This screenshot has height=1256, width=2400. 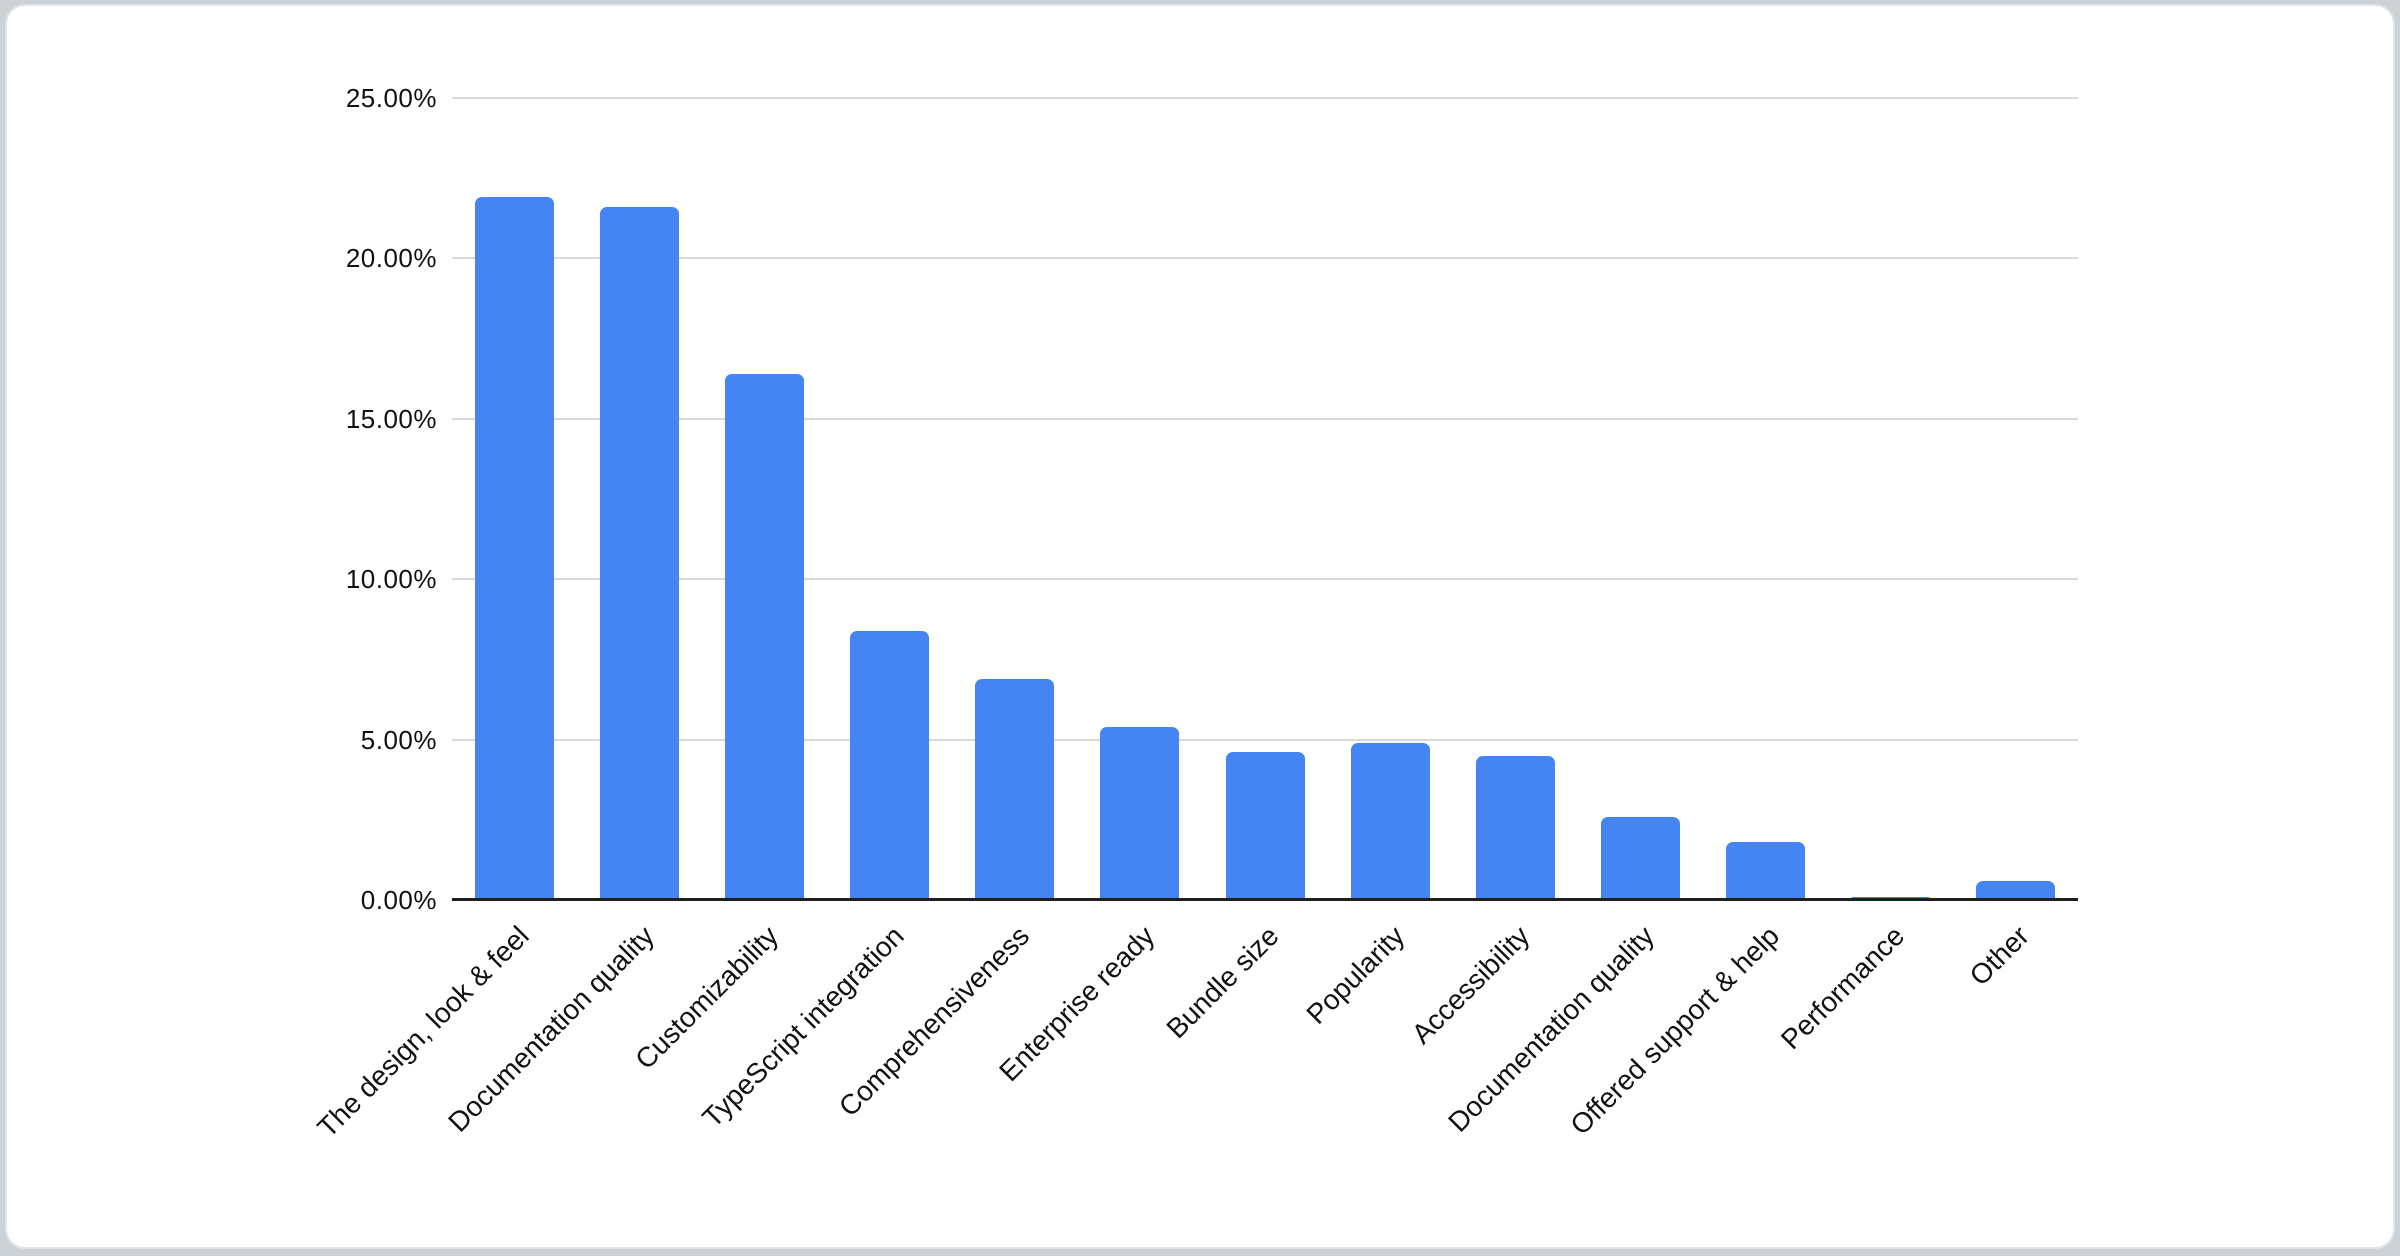 What do you see at coordinates (1265, 899) in the screenshot?
I see `x-axis-line` at bounding box center [1265, 899].